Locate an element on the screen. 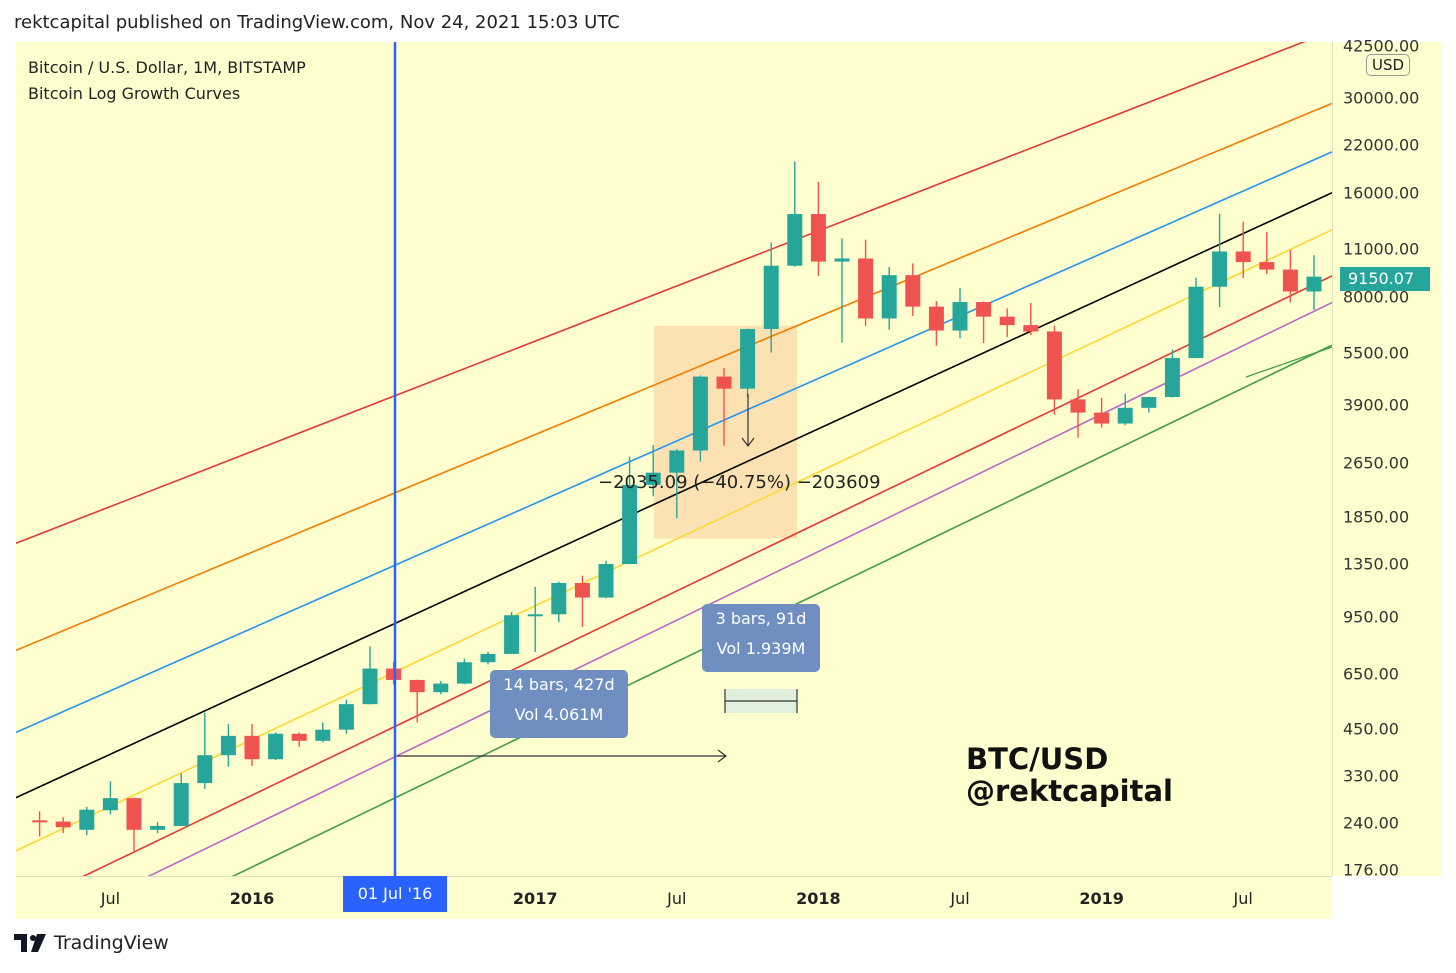  measure-box-1: 14 bars, 427d Vol 4.061M is located at coordinates (559, 704).